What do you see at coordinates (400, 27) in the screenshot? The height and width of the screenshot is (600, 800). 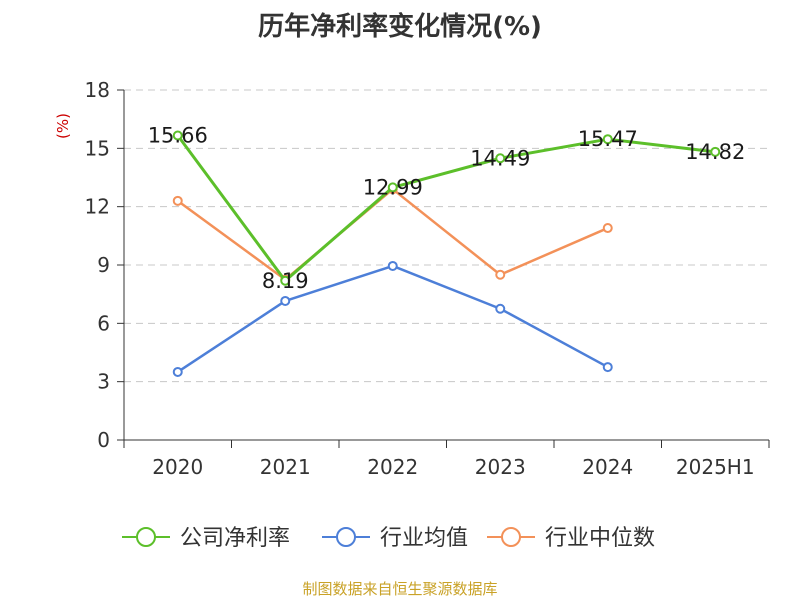 I see `chart-title: 历年净利率变化情况(%)` at bounding box center [400, 27].